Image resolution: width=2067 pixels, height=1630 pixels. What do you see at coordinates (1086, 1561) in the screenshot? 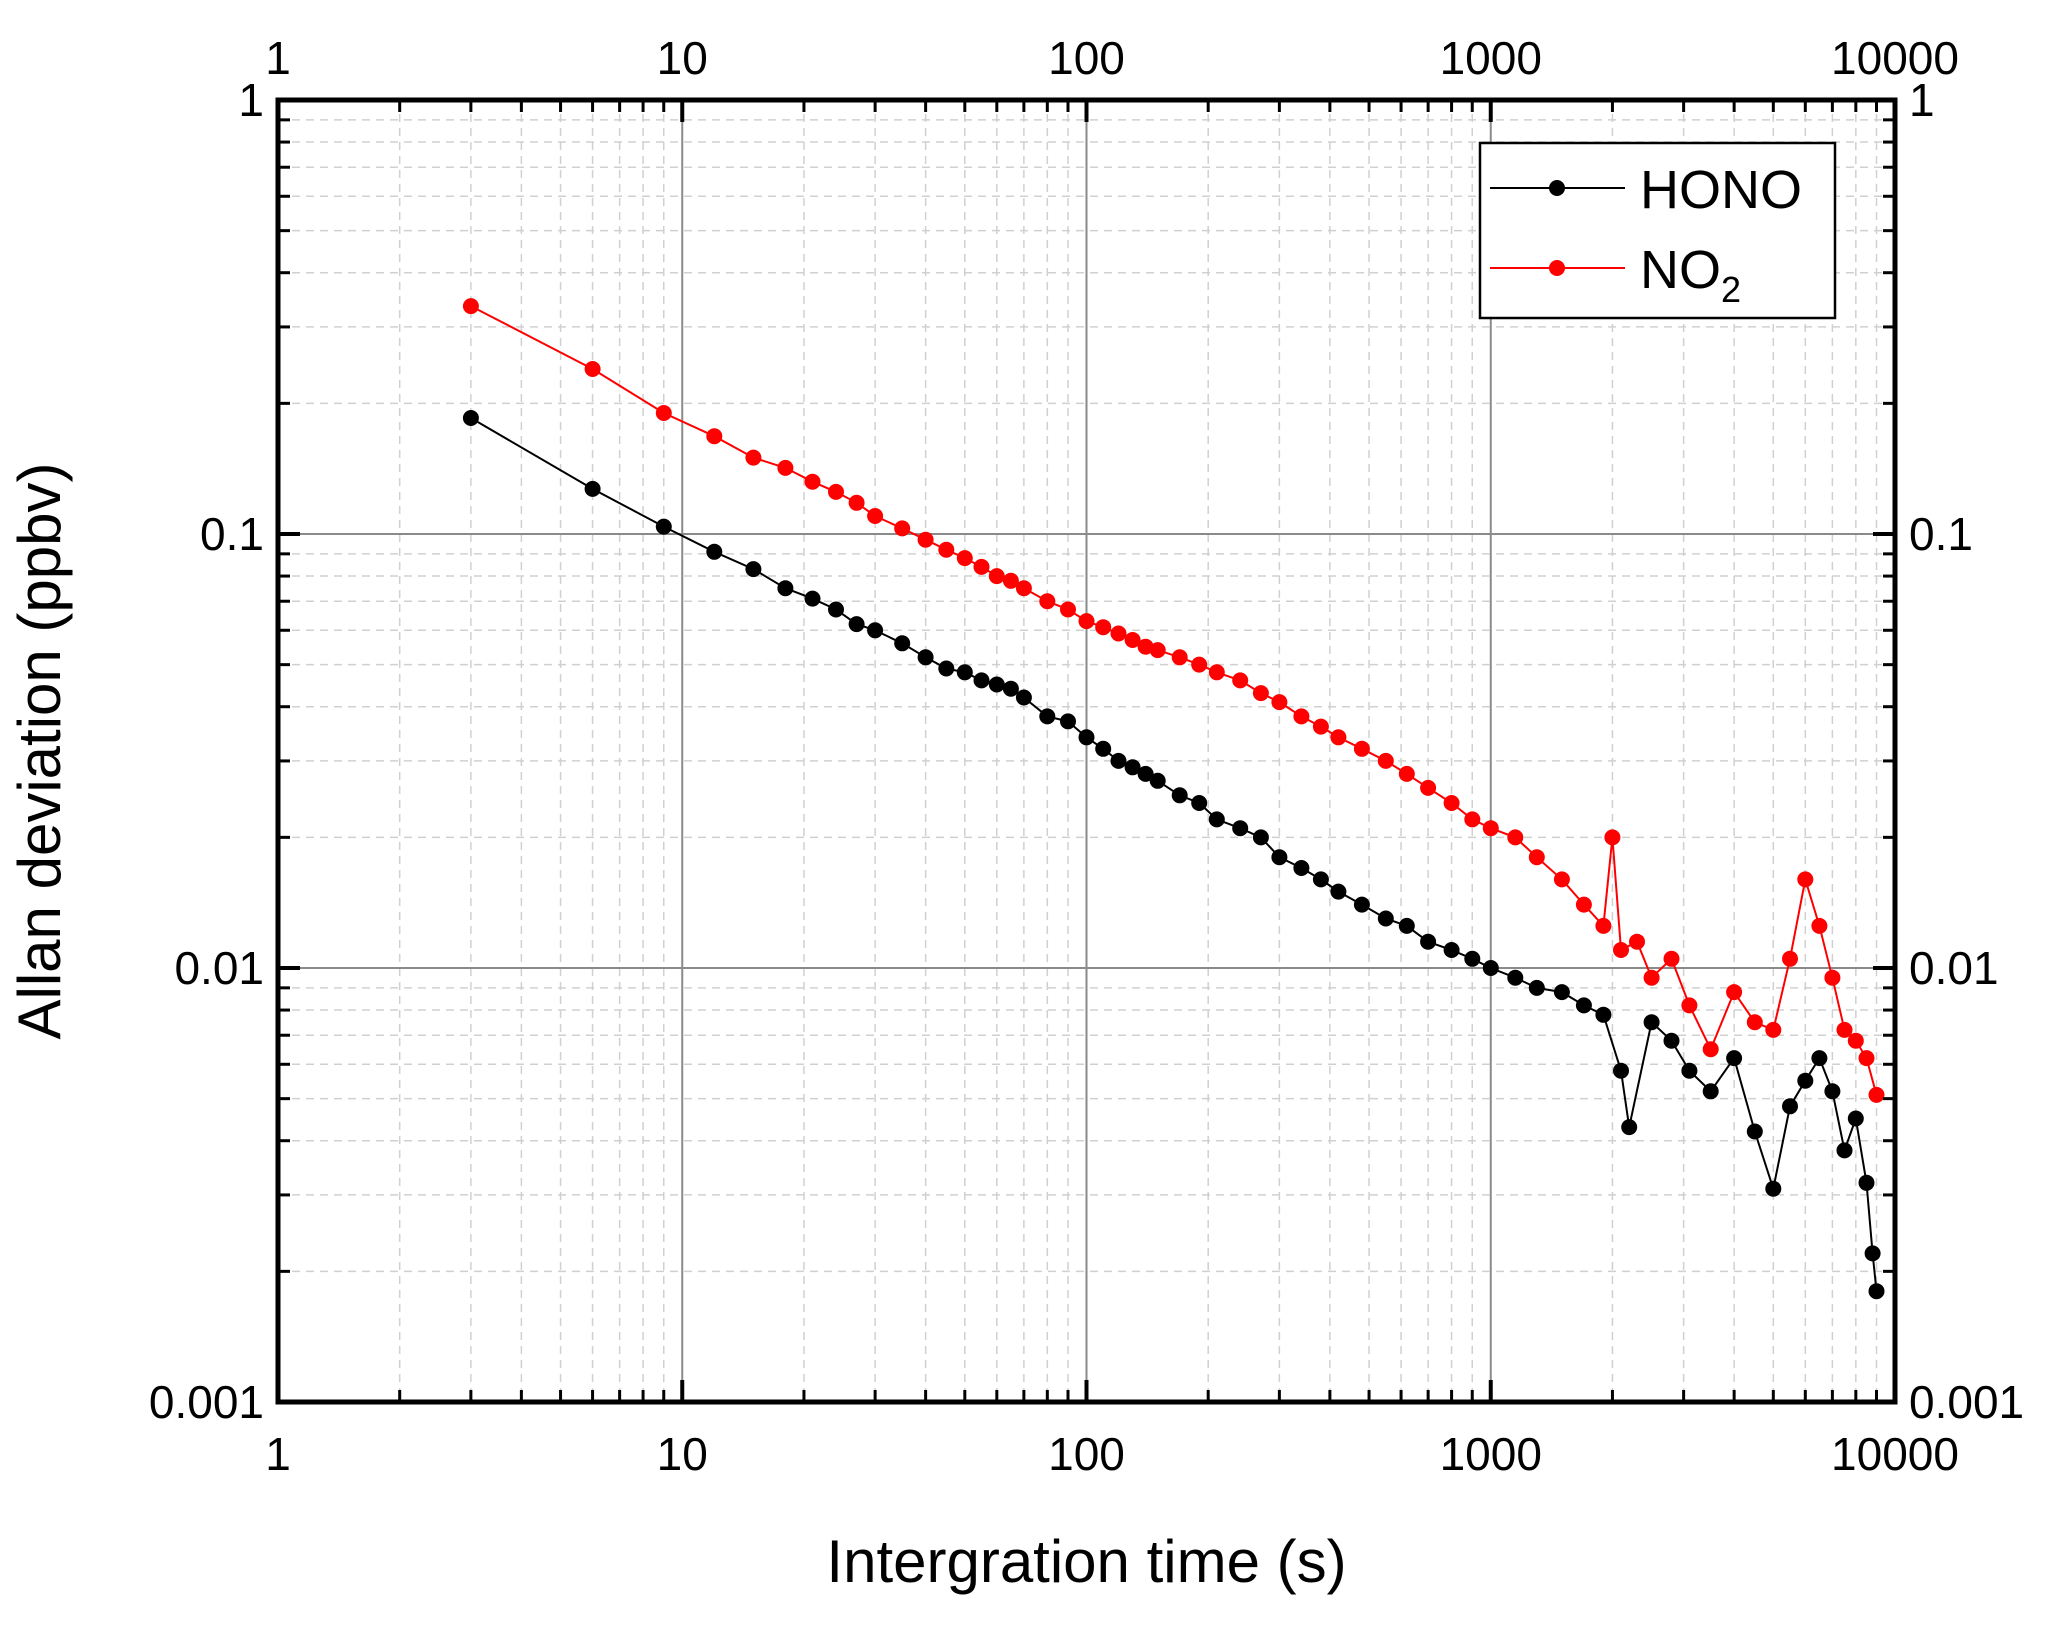
I see `x-axis-title: Intergration time (s)` at bounding box center [1086, 1561].